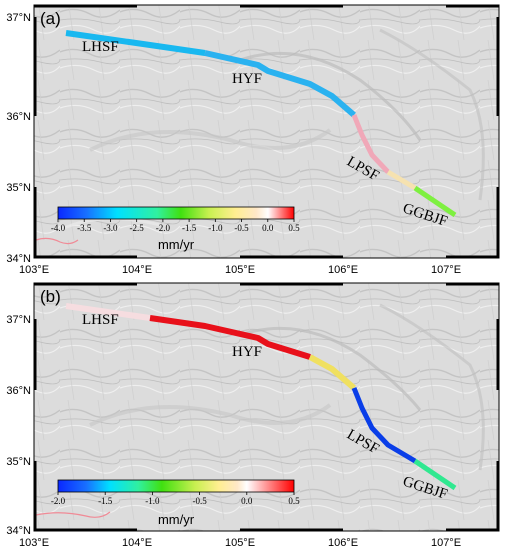  What do you see at coordinates (50, 296) in the screenshot?
I see `panel-label: (b)` at bounding box center [50, 296].